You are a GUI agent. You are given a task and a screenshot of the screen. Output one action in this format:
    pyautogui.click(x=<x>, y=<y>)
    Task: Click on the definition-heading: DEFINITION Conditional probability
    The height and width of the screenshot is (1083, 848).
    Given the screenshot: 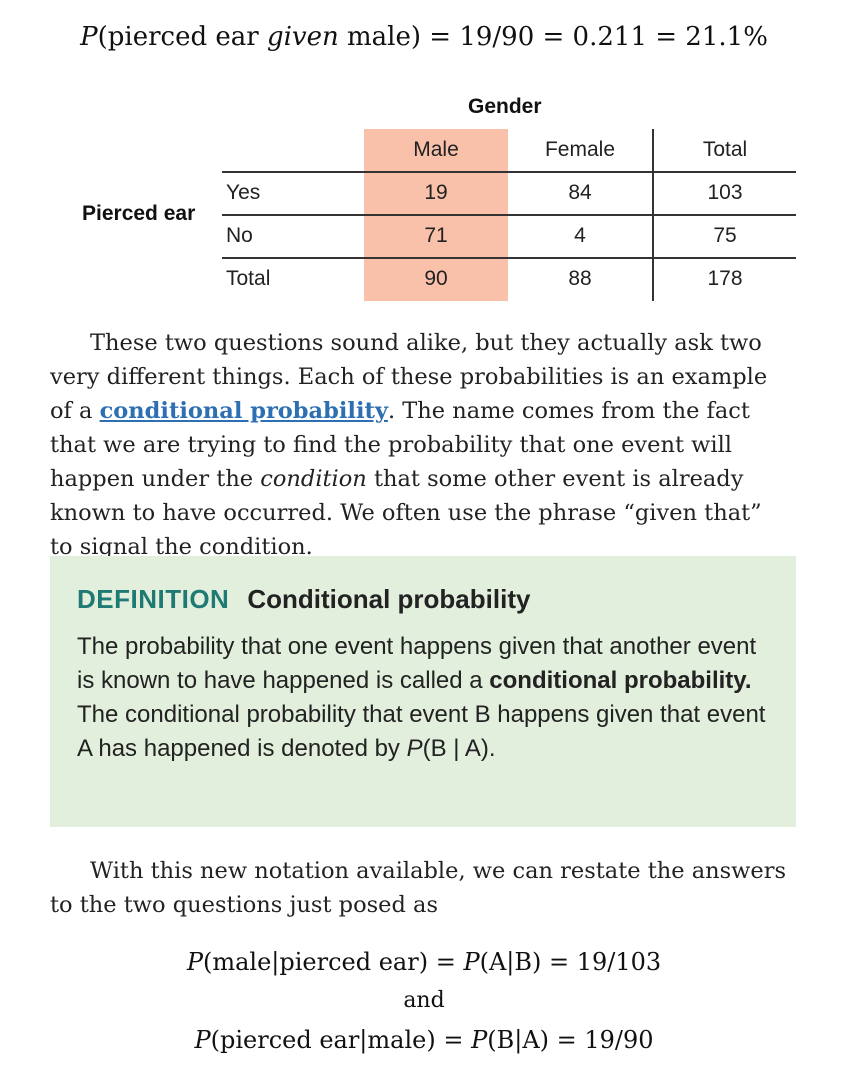 What is the action you would take?
    pyautogui.click(x=303, y=599)
    